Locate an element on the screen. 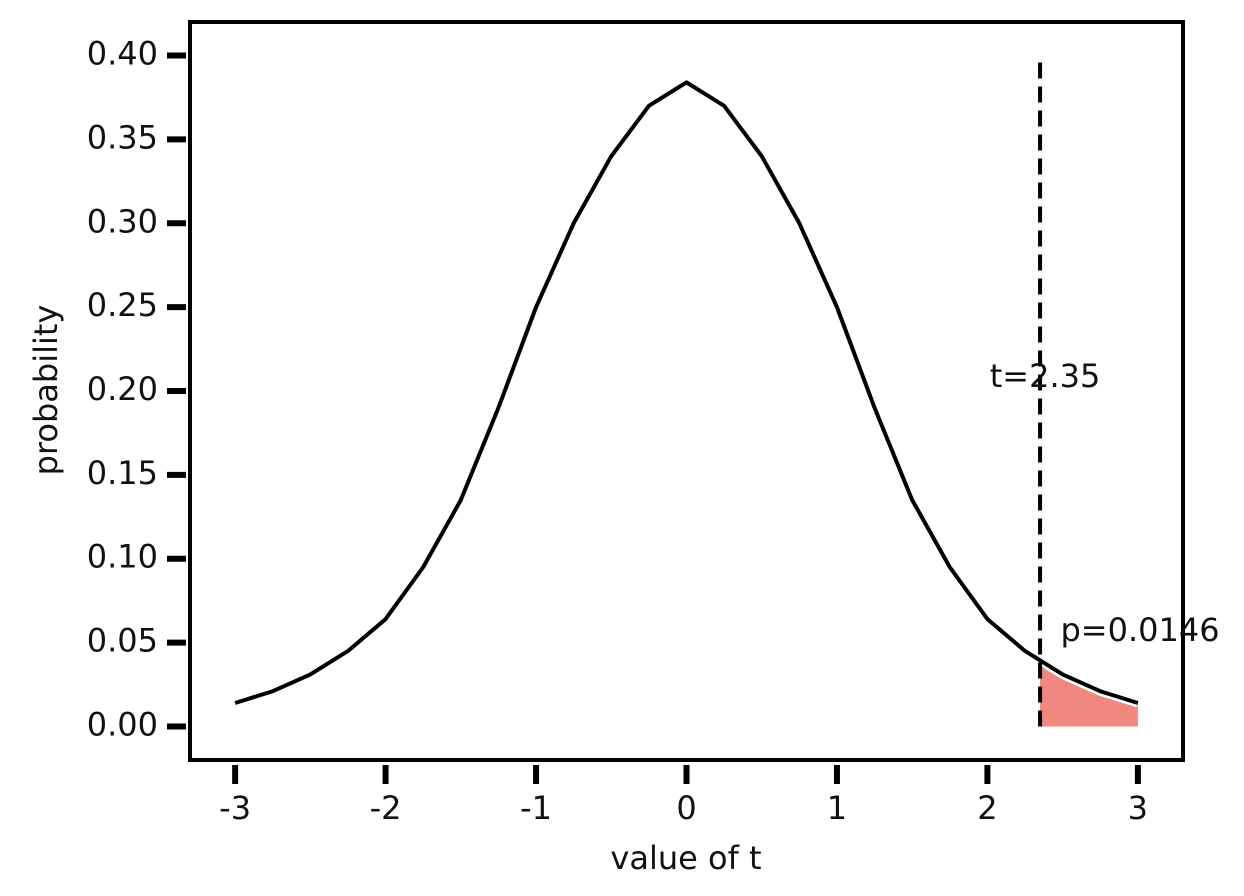 The height and width of the screenshot is (896, 1244). y-tick-label: 0.00 is located at coordinates (122, 724).